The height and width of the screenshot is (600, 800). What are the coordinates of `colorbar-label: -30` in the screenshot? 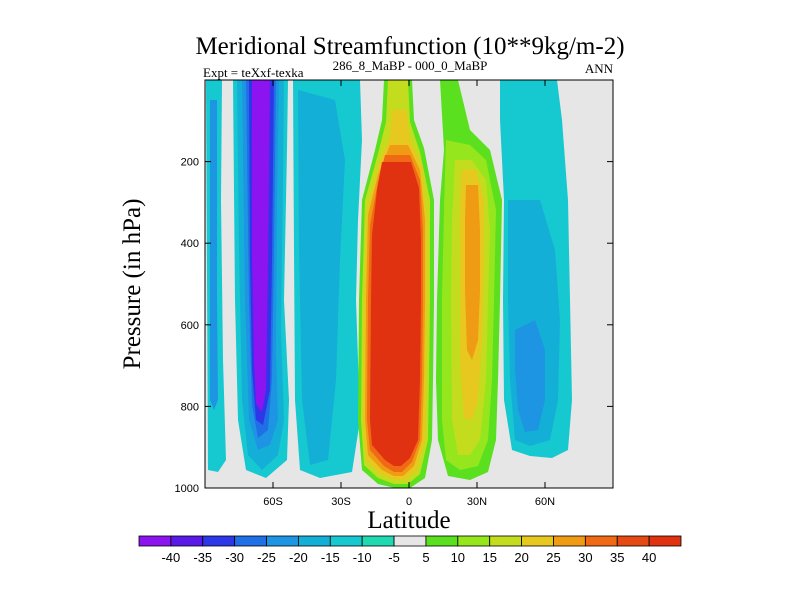 It's located at (234, 557).